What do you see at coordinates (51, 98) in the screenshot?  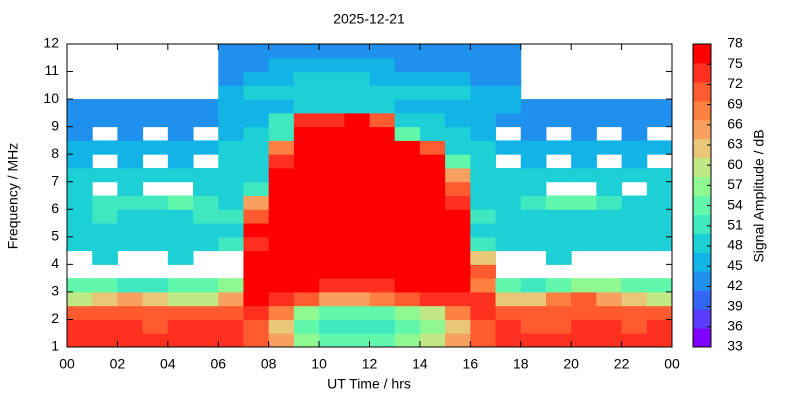 I see `y-tick-label: 10` at bounding box center [51, 98].